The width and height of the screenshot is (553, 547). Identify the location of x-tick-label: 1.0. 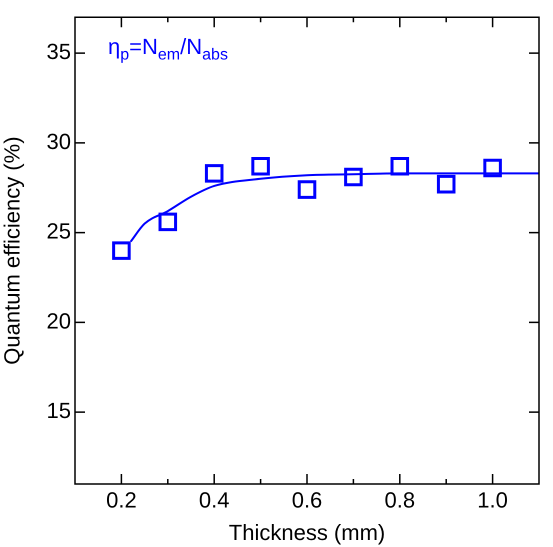
(492, 499).